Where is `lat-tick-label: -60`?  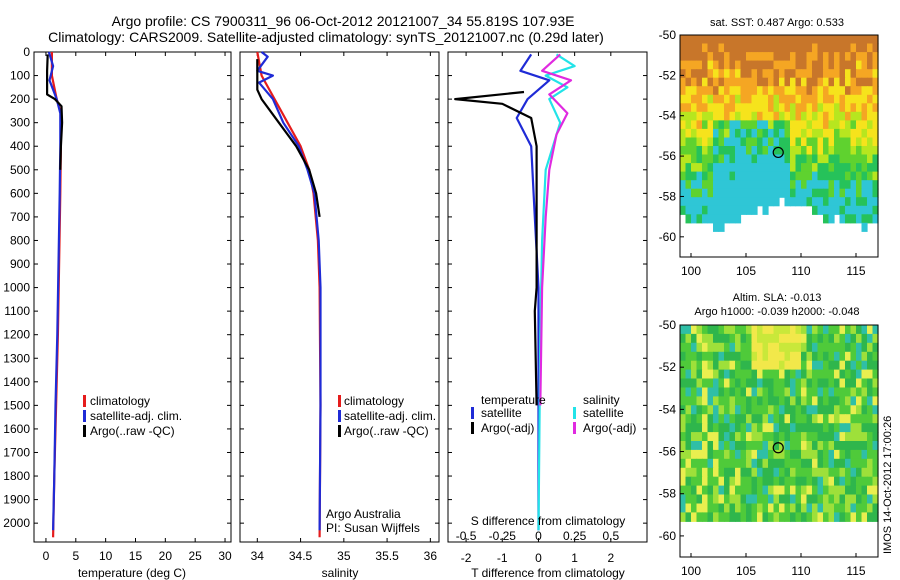 lat-tick-label: -60 is located at coordinates (668, 237).